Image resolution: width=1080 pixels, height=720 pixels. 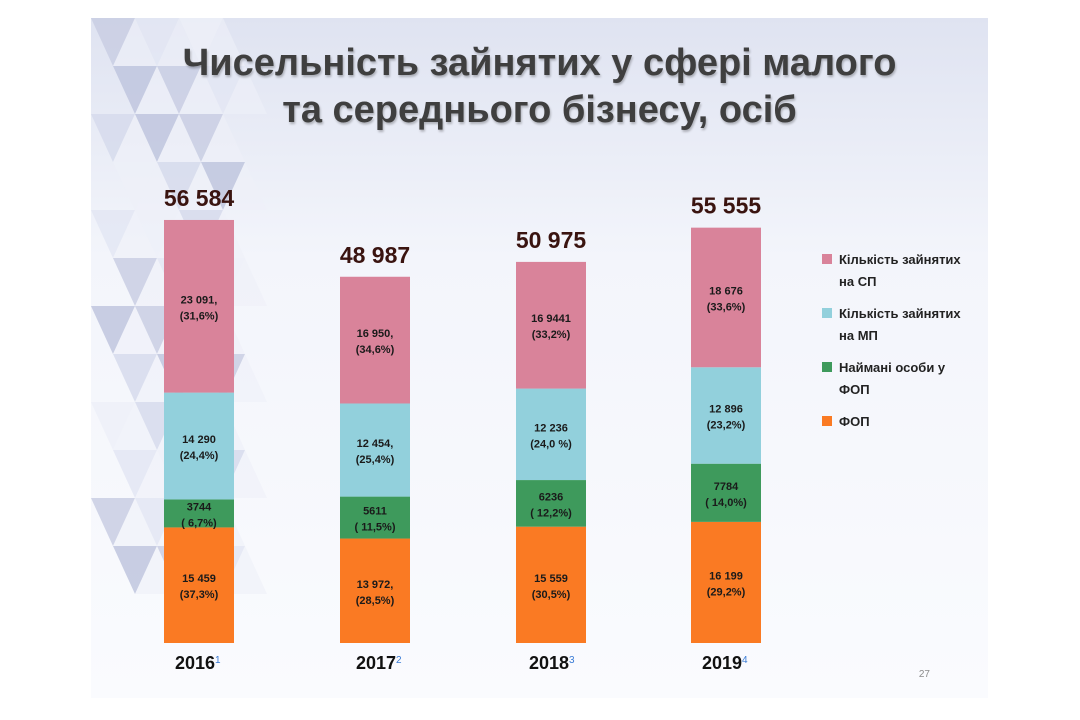 What do you see at coordinates (195, 663) in the screenshot?
I see `x-tick-label: 2016` at bounding box center [195, 663].